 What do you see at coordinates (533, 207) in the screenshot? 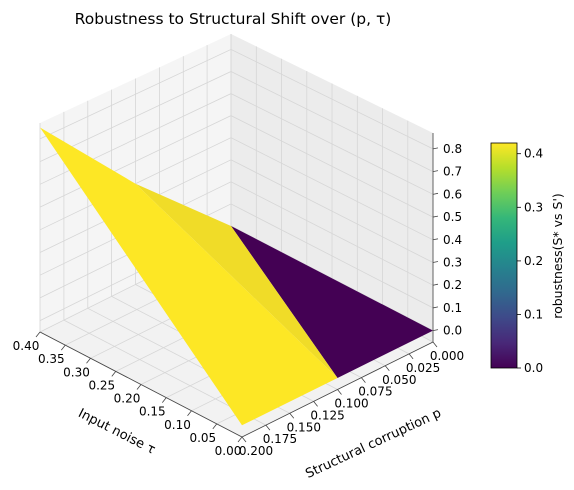
I see `colorbar-tick-label: 0.3` at bounding box center [533, 207].